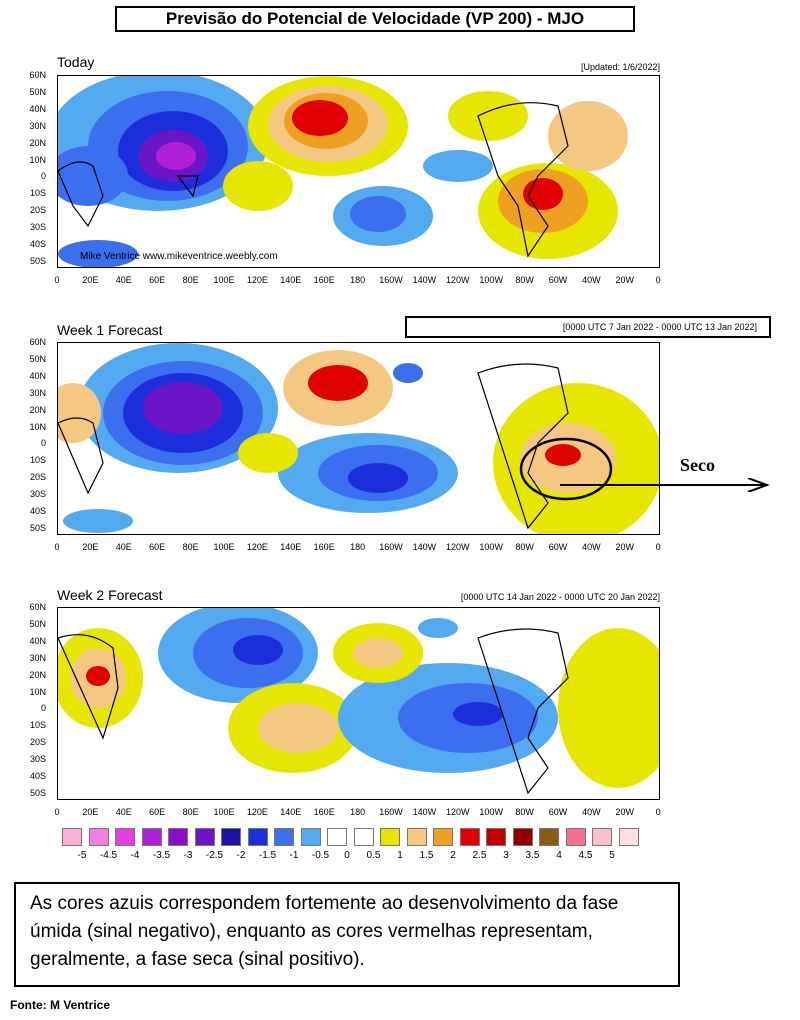 This screenshot has height=1020, width=800. What do you see at coordinates (585, 855) in the screenshot?
I see `legend-label: 4.5` at bounding box center [585, 855].